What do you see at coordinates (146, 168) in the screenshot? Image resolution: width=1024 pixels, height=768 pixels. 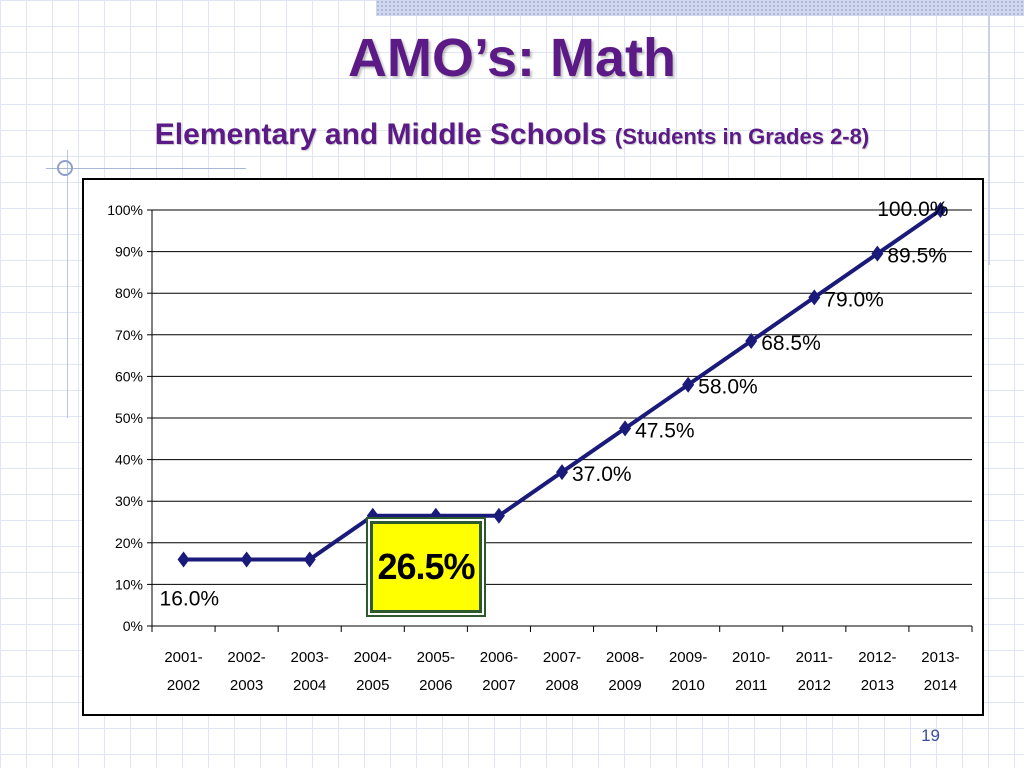 I see `decorative-horizontal-rule` at bounding box center [146, 168].